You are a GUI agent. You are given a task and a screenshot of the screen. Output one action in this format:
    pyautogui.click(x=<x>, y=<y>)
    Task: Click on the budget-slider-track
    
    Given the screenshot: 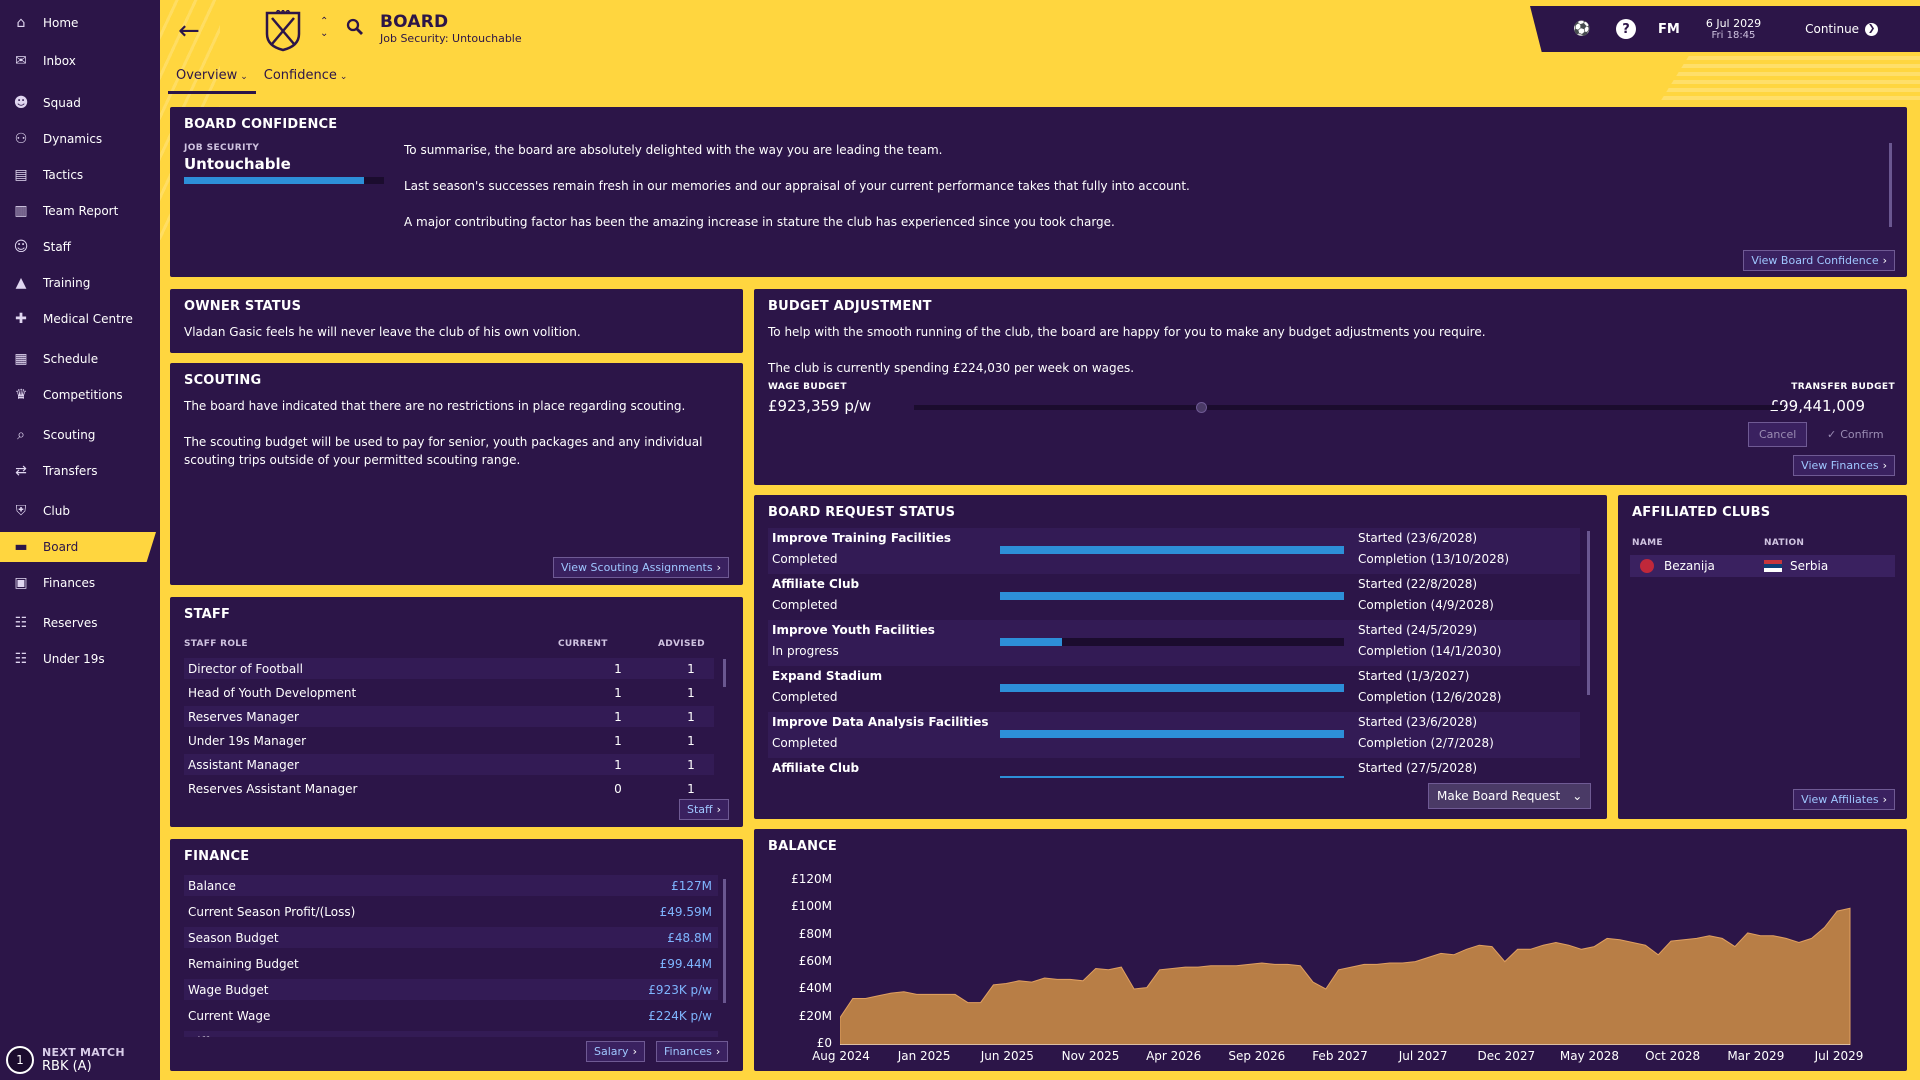 What is the action you would take?
    pyautogui.click(x=1349, y=407)
    